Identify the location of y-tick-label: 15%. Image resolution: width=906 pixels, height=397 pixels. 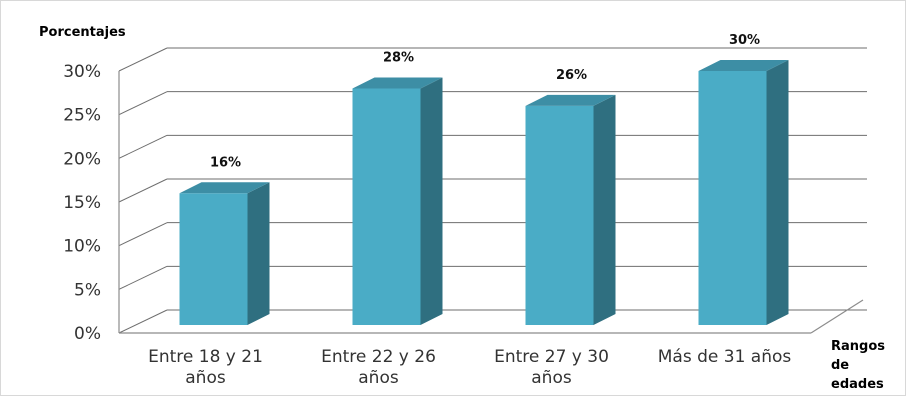
(82, 203).